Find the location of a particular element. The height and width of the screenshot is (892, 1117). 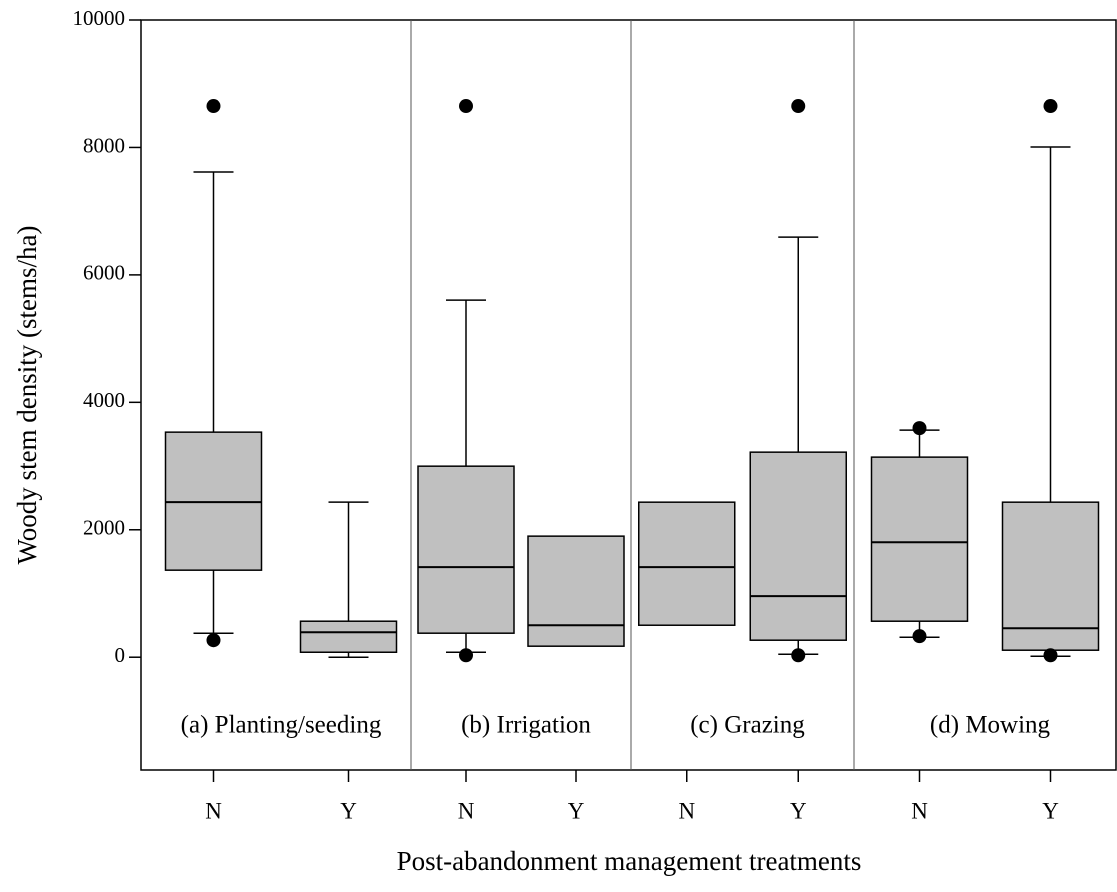

panel-label: (b) Irrigation is located at coordinates (526, 725).